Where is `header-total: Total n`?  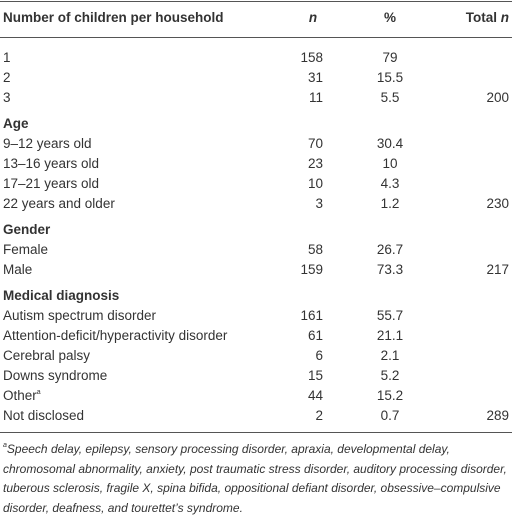
header-total: Total n is located at coordinates (487, 18).